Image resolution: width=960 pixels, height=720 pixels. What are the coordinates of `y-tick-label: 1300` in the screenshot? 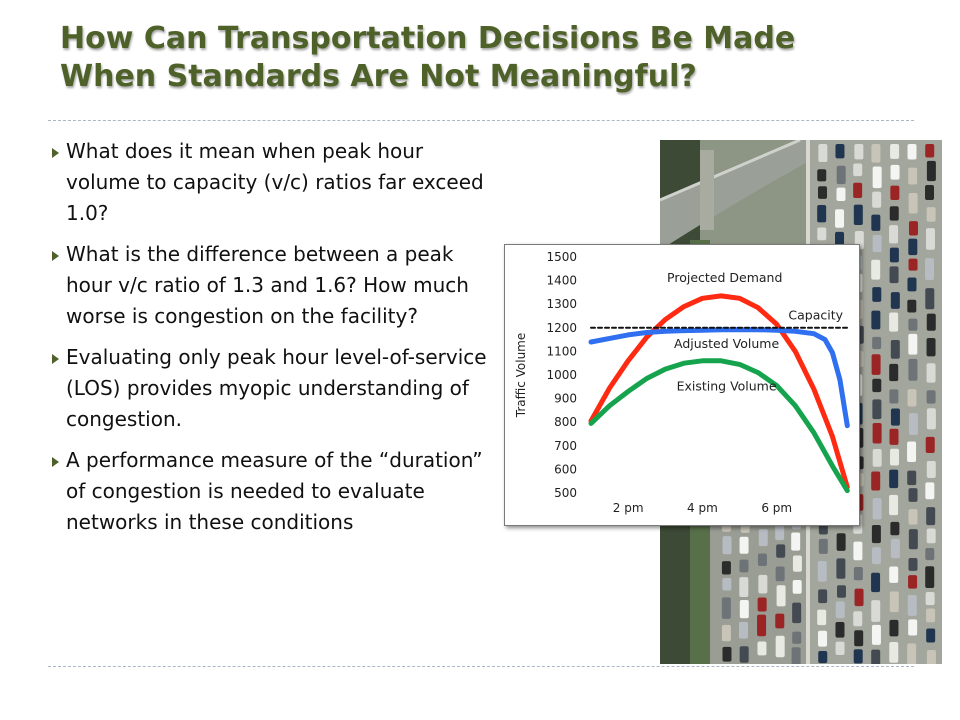 It's located at (561, 304).